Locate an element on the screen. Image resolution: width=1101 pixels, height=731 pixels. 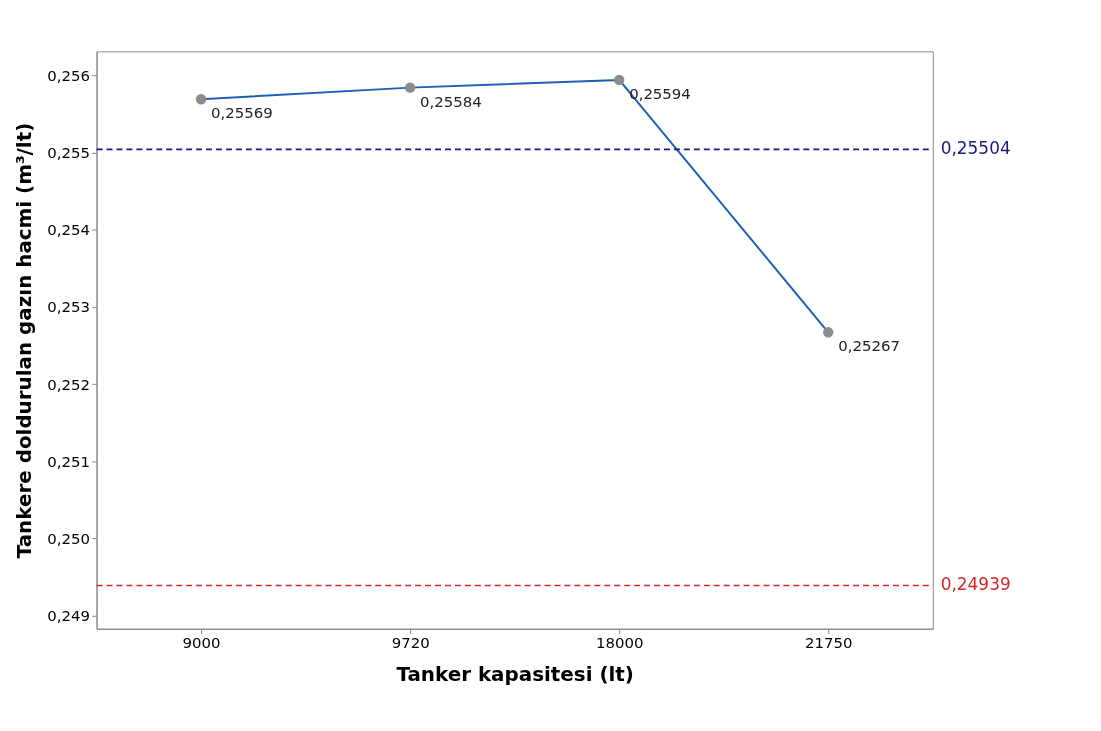
data-label: 0,25569 is located at coordinates (242, 113).